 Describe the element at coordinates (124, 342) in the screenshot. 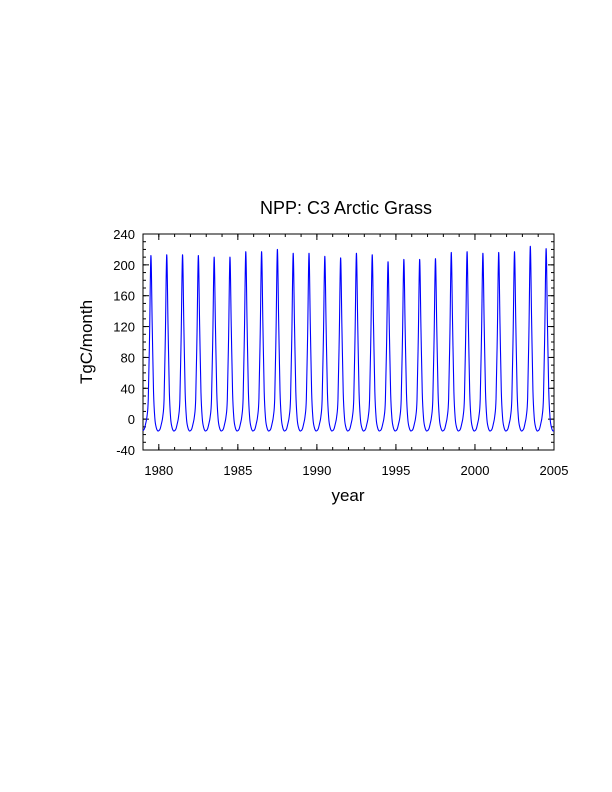

I see `y-tick-labels: -40 0 40 80 120 160 200 240` at that location.